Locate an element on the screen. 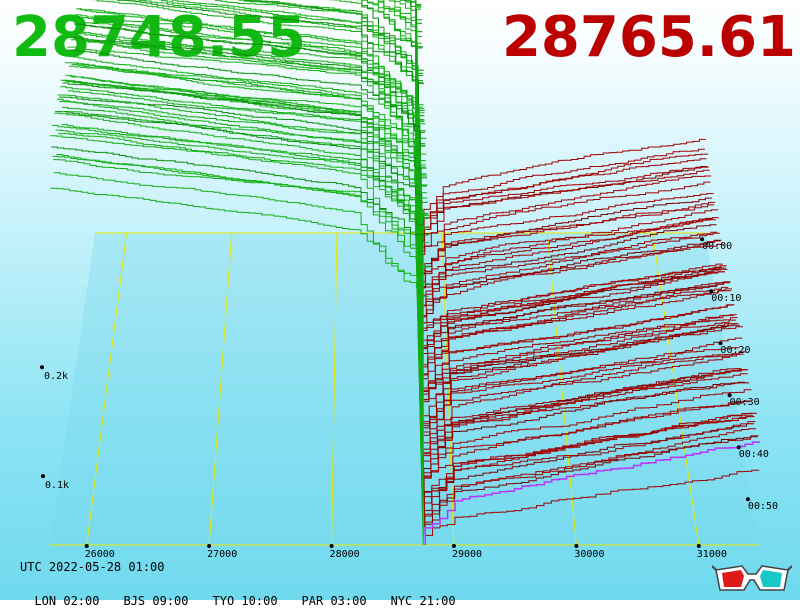  time-tick-label: 00:40 is located at coordinates (754, 454).